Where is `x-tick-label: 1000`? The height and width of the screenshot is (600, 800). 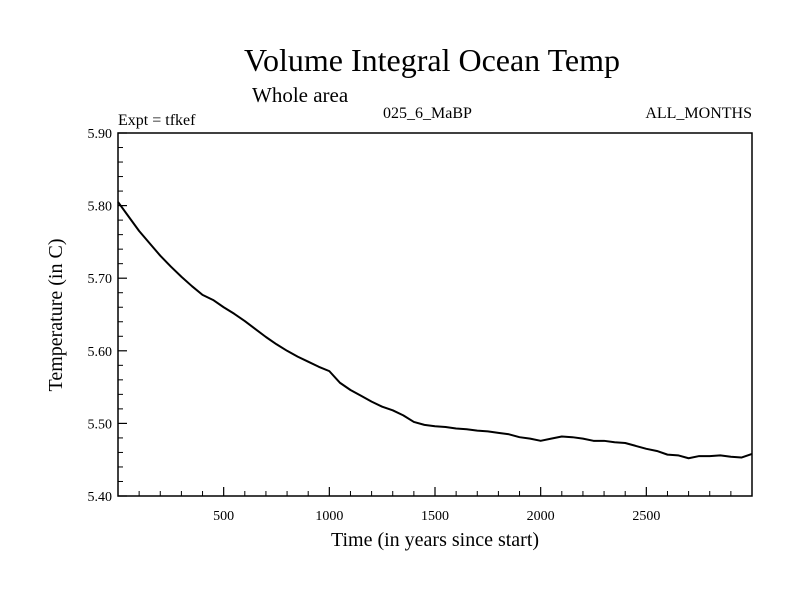 x-tick-label: 1000 is located at coordinates (329, 516).